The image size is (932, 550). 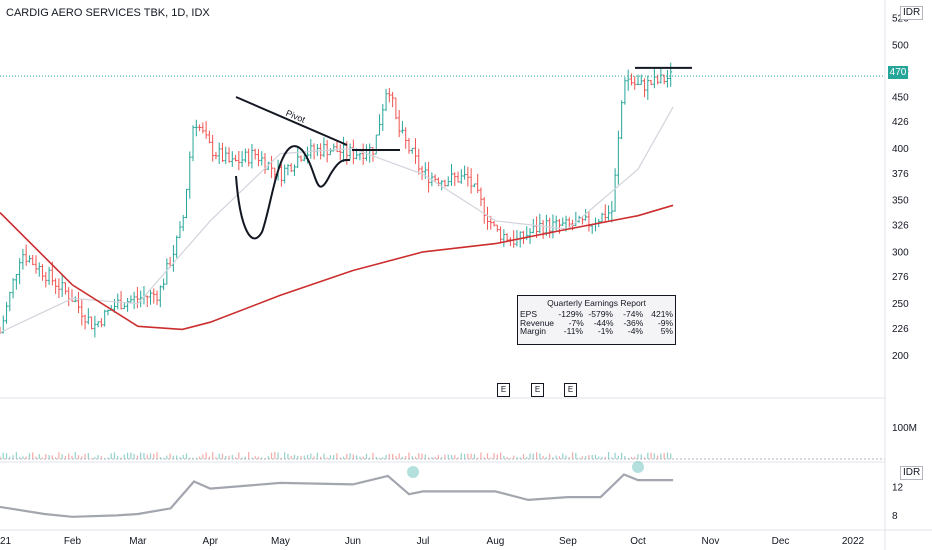 What do you see at coordinates (912, 13) in the screenshot?
I see `currency-badge: IDR` at bounding box center [912, 13].